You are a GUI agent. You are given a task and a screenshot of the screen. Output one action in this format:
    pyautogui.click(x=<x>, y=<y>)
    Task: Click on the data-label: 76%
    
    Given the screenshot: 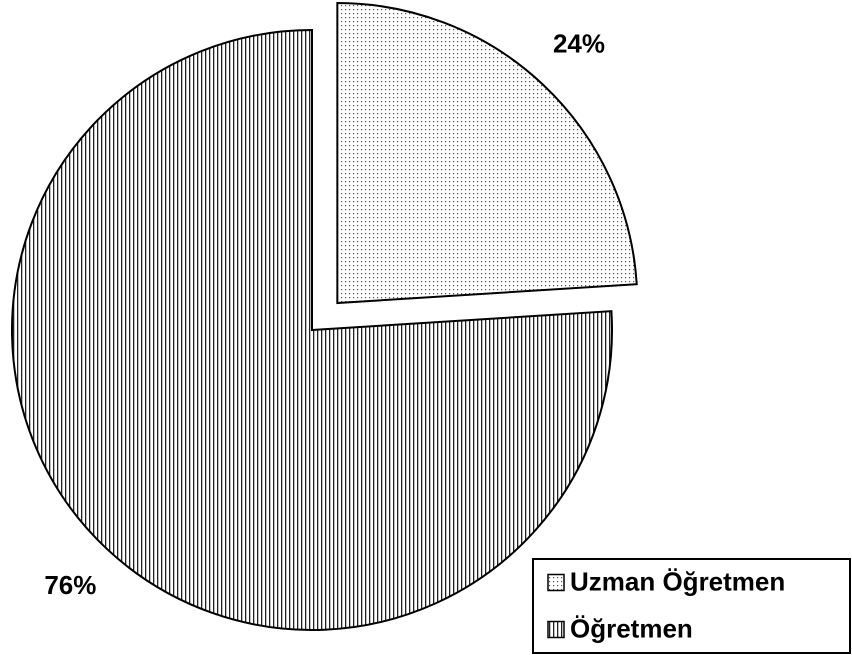 What is the action you would take?
    pyautogui.click(x=70, y=585)
    